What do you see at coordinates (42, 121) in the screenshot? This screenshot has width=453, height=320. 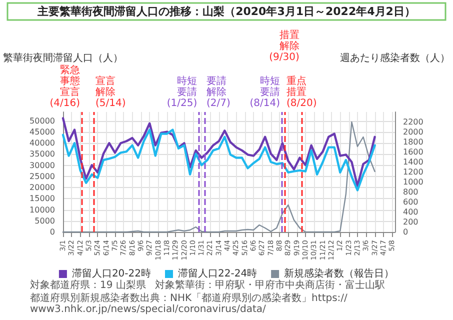 I see `y-tick-label: 50000` at bounding box center [42, 121].